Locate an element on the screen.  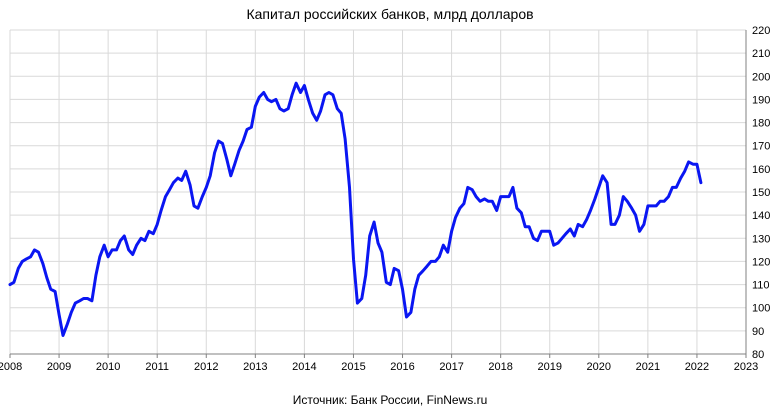
x-tick-label: 2017 is located at coordinates (451, 367).